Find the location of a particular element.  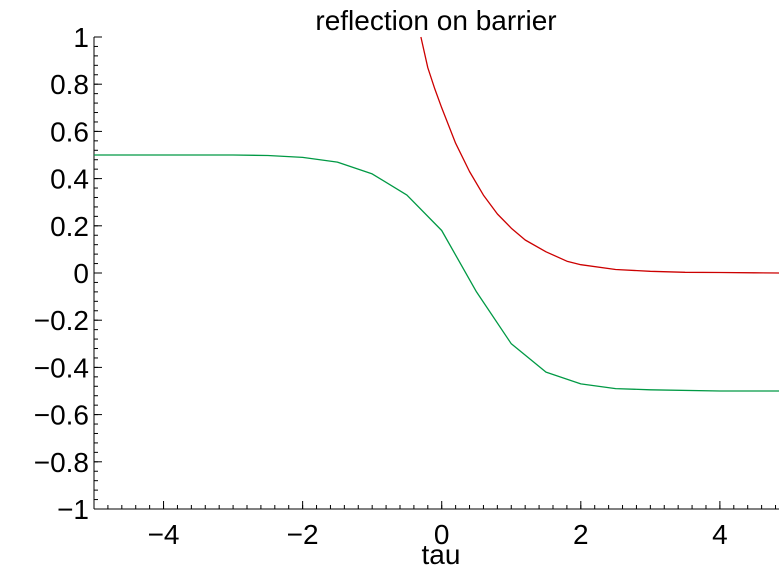

y-tick-label: 0.2 is located at coordinates (69, 226).